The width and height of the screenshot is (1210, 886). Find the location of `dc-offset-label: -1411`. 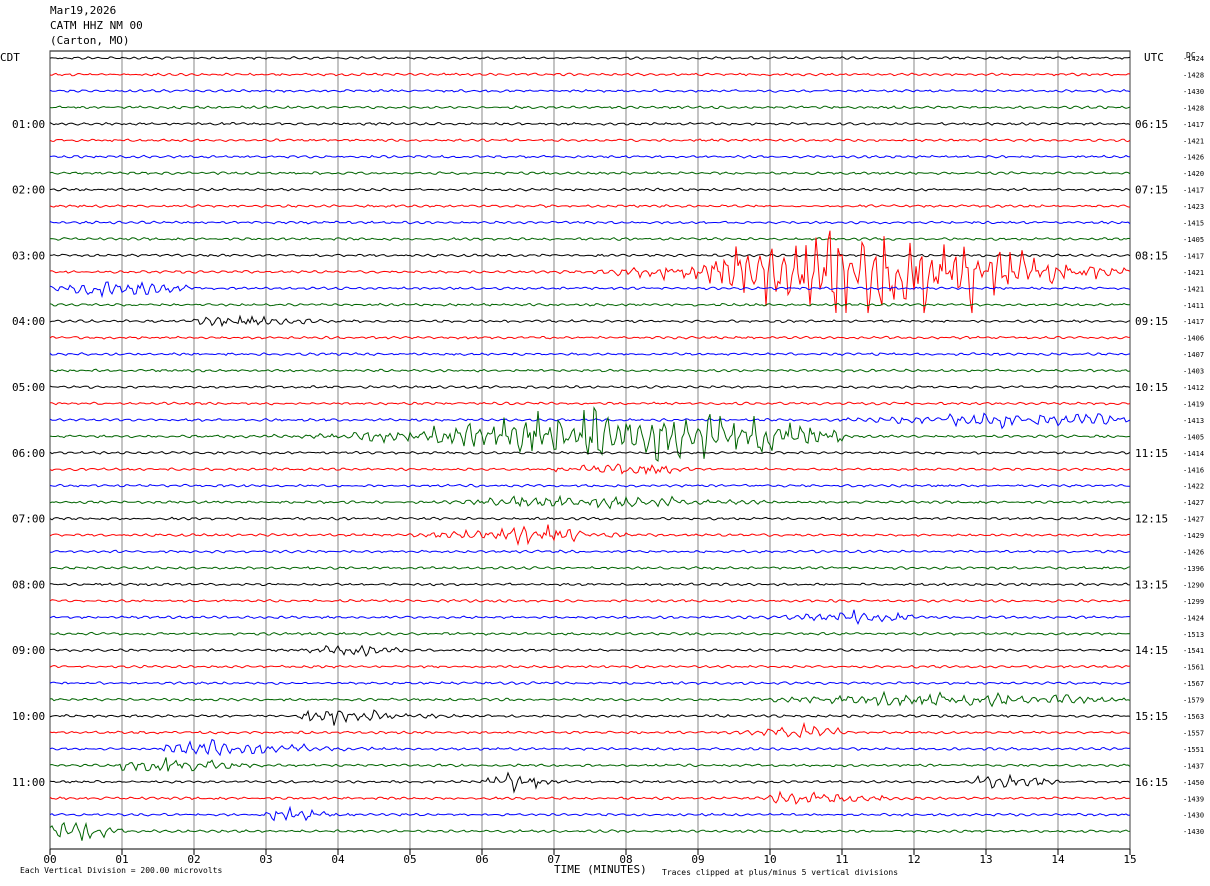

dc-offset-label: -1411 is located at coordinates (1193, 306).